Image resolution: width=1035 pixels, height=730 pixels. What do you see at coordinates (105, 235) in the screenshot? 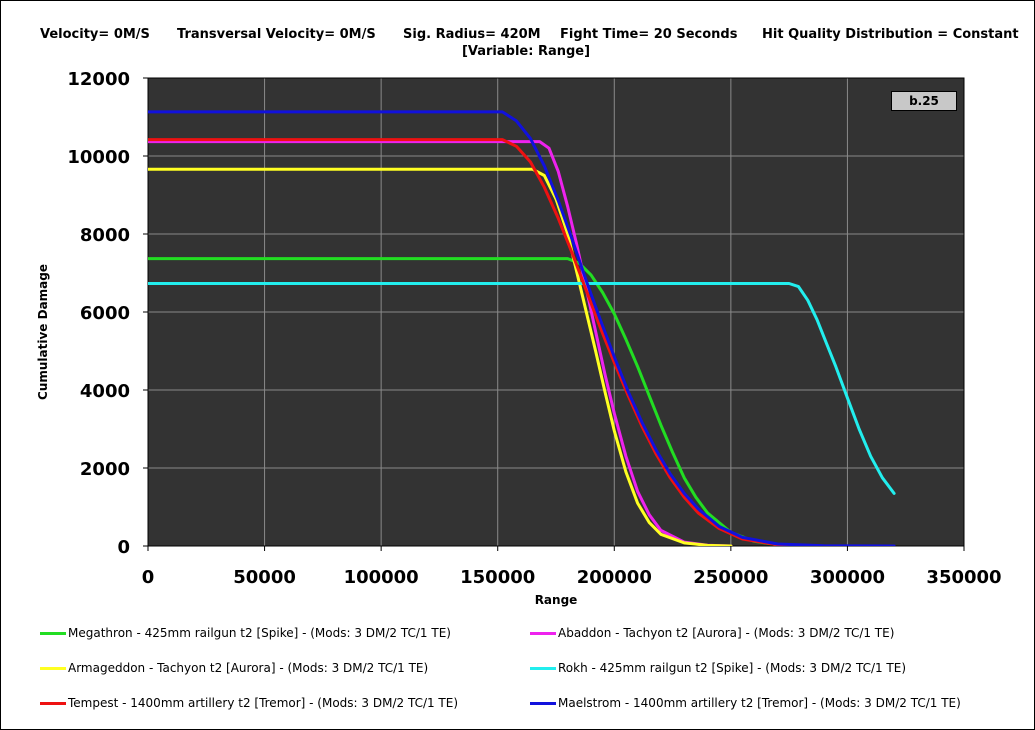
I see `y-tick-label: 8000` at bounding box center [105, 235].